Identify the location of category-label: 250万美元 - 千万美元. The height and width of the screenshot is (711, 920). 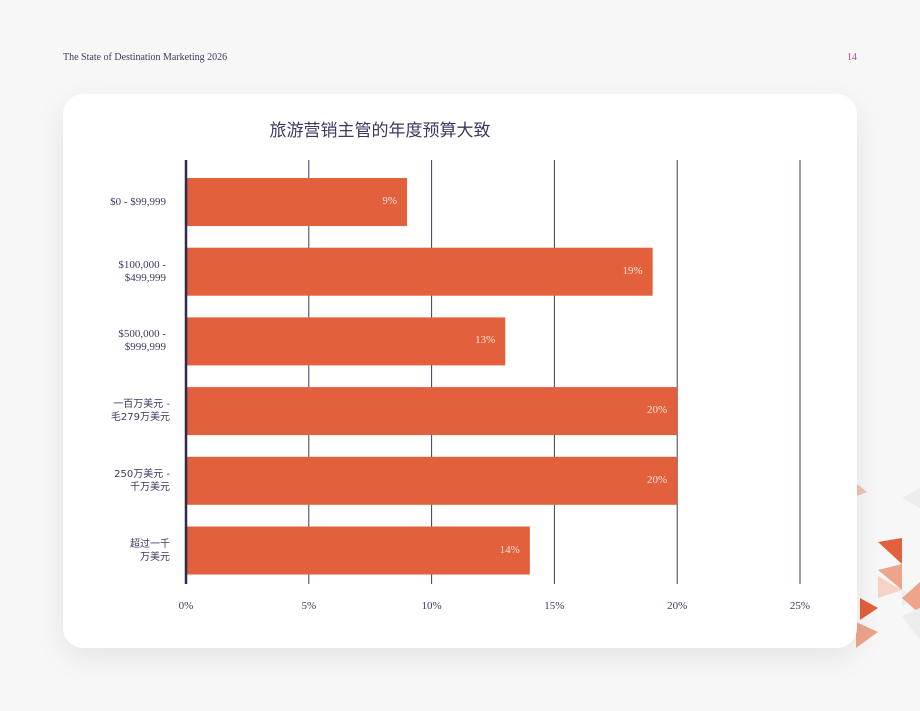
(142, 480).